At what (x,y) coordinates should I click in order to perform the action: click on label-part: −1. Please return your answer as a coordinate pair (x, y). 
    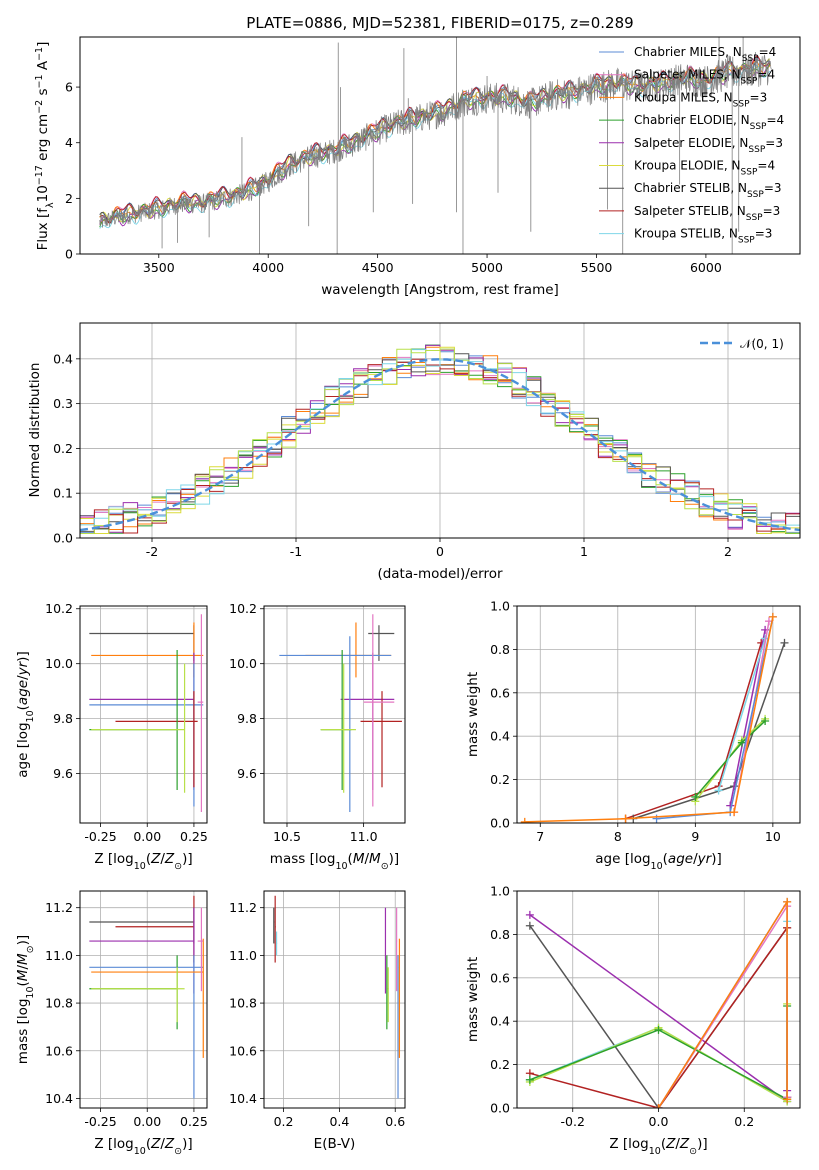
    Looking at the image, I should click on (39, 54).